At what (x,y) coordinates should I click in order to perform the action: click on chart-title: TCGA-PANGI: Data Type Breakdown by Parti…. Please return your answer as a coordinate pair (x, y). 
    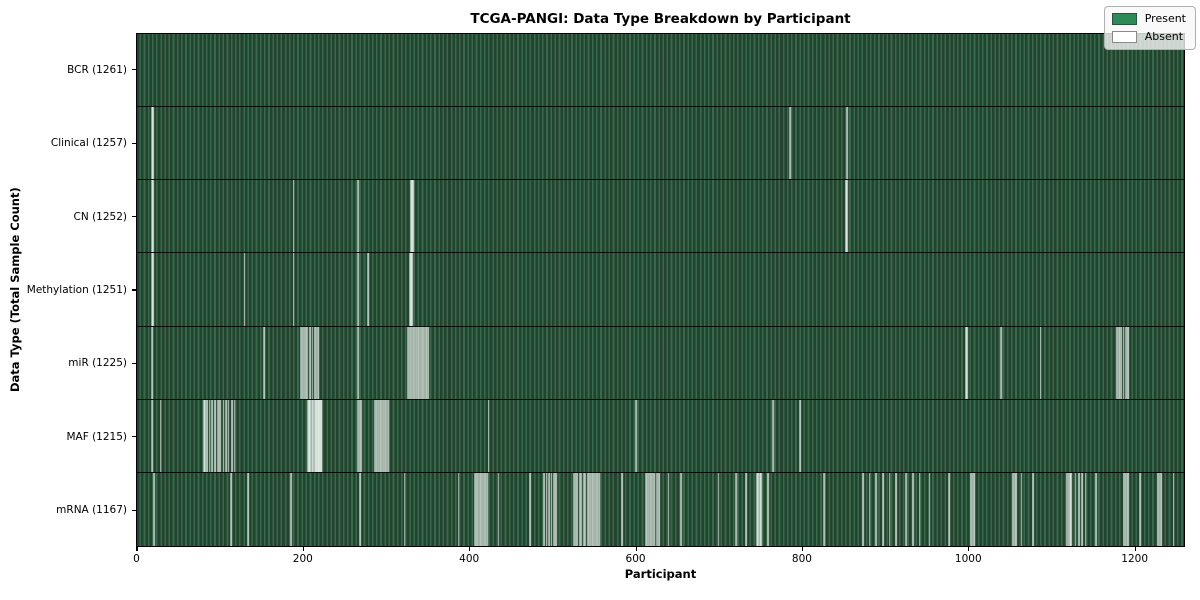
    Looking at the image, I should click on (660, 19).